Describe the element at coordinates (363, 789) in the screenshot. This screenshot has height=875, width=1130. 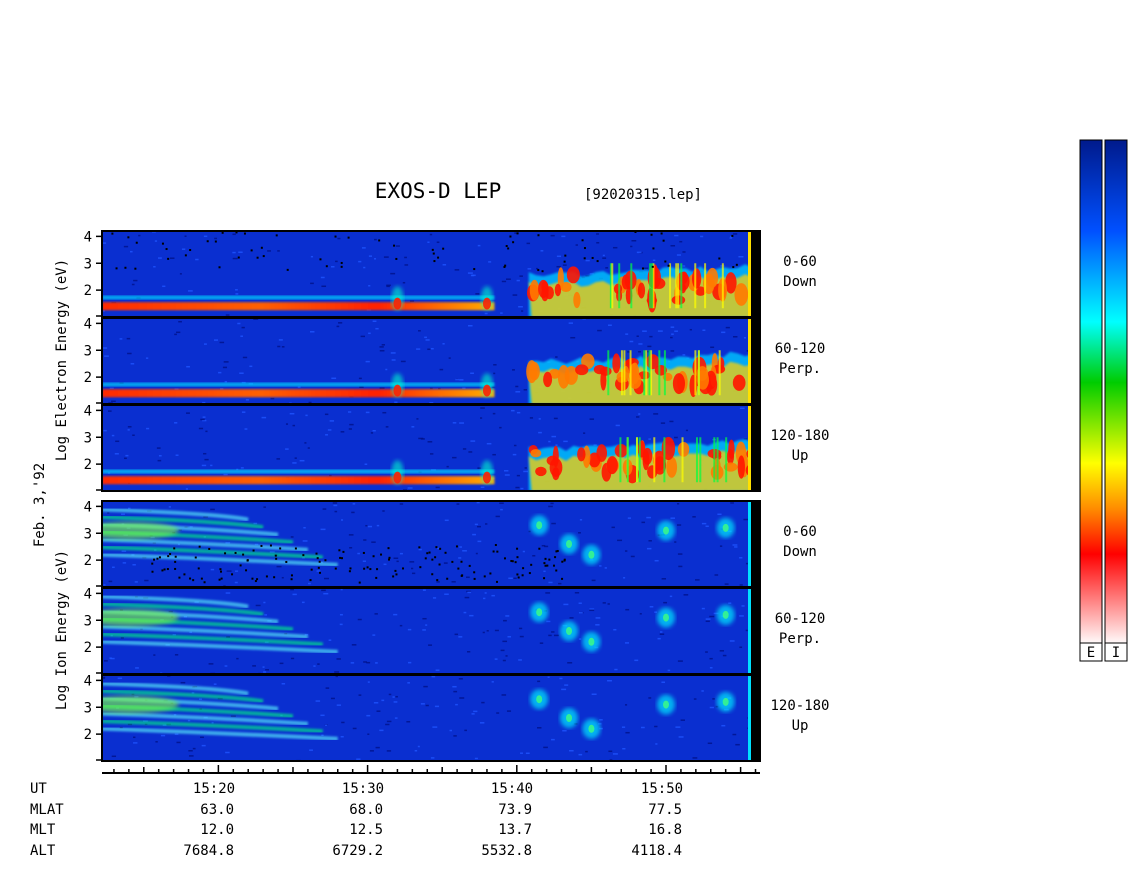
I see `ephemeris-ut: 15:30` at that location.